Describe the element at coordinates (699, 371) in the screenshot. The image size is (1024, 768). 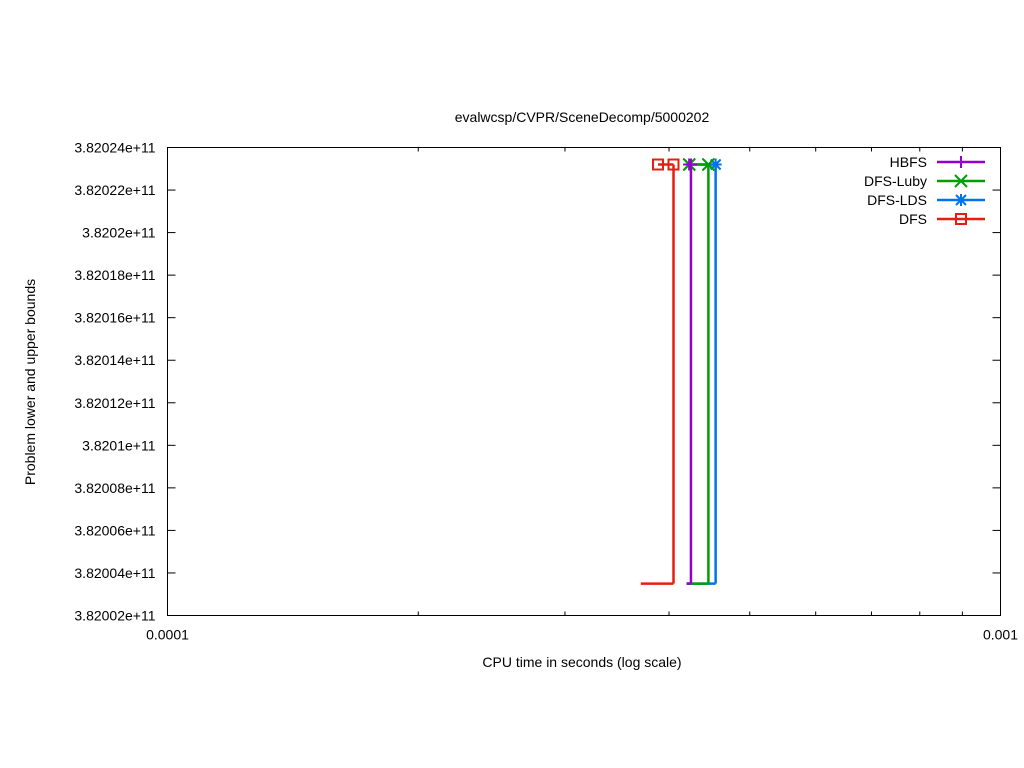
I see `series-dfs-luby` at that location.